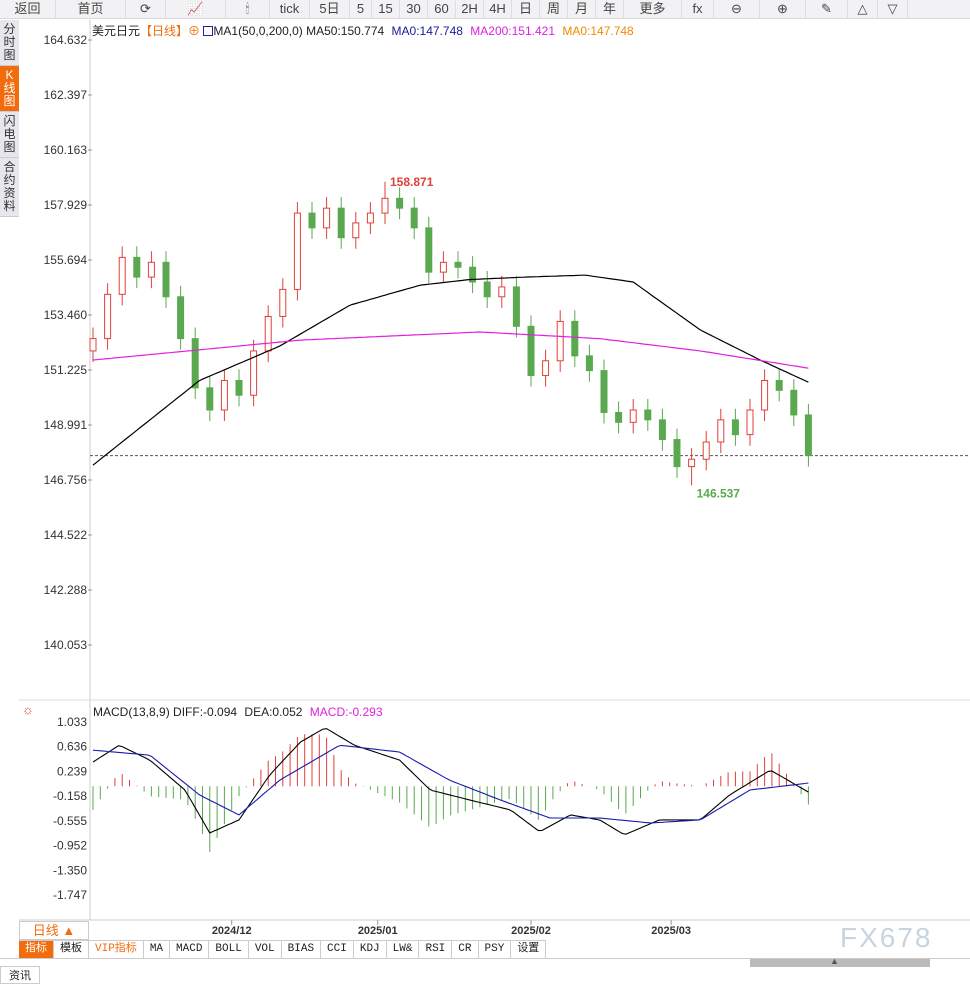  What do you see at coordinates (470, 9) in the screenshot?
I see `toolbar-item-11: 2H` at bounding box center [470, 9].